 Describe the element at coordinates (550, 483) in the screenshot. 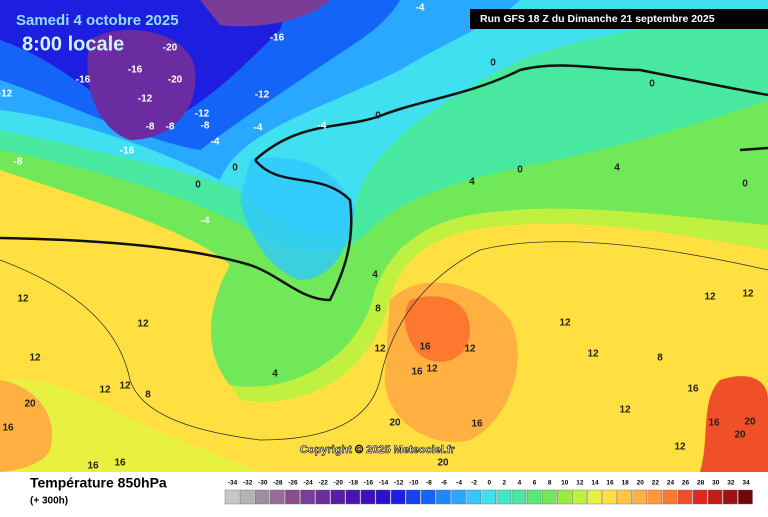

I see `legend-label: 8` at that location.